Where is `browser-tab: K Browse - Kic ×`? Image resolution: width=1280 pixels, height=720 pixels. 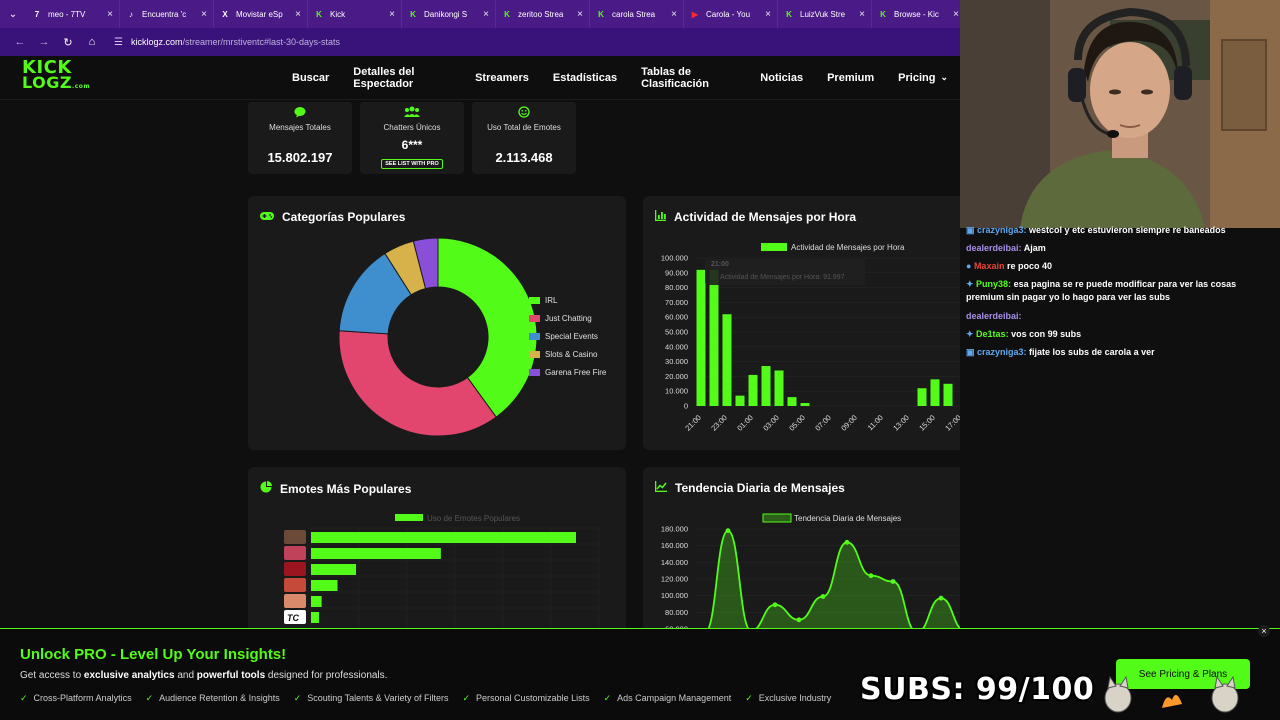 browser-tab: K Browse - Kic × is located at coordinates (919, 14).